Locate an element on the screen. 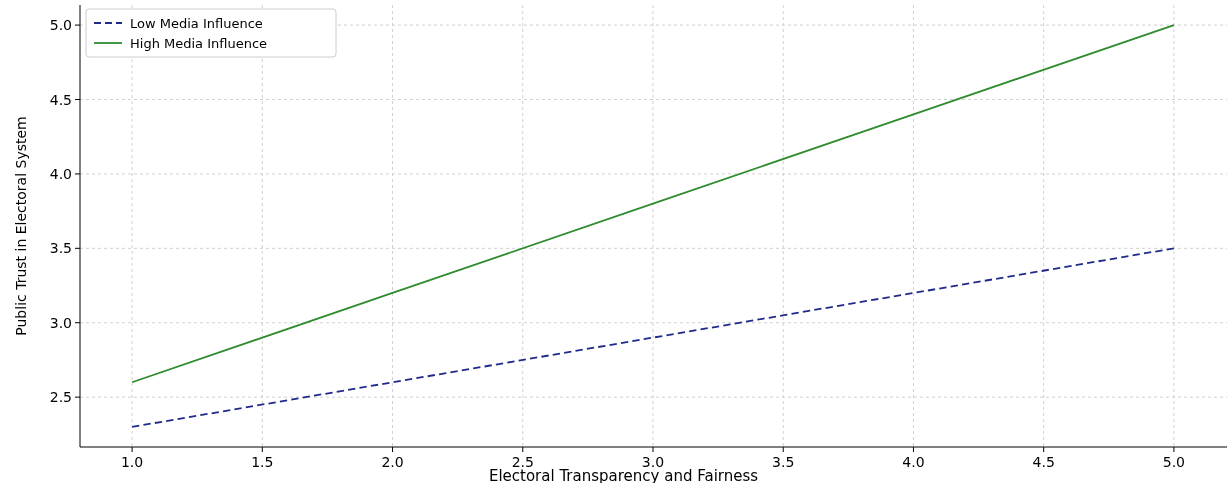  legend-label: High Media Influence is located at coordinates (199, 43).